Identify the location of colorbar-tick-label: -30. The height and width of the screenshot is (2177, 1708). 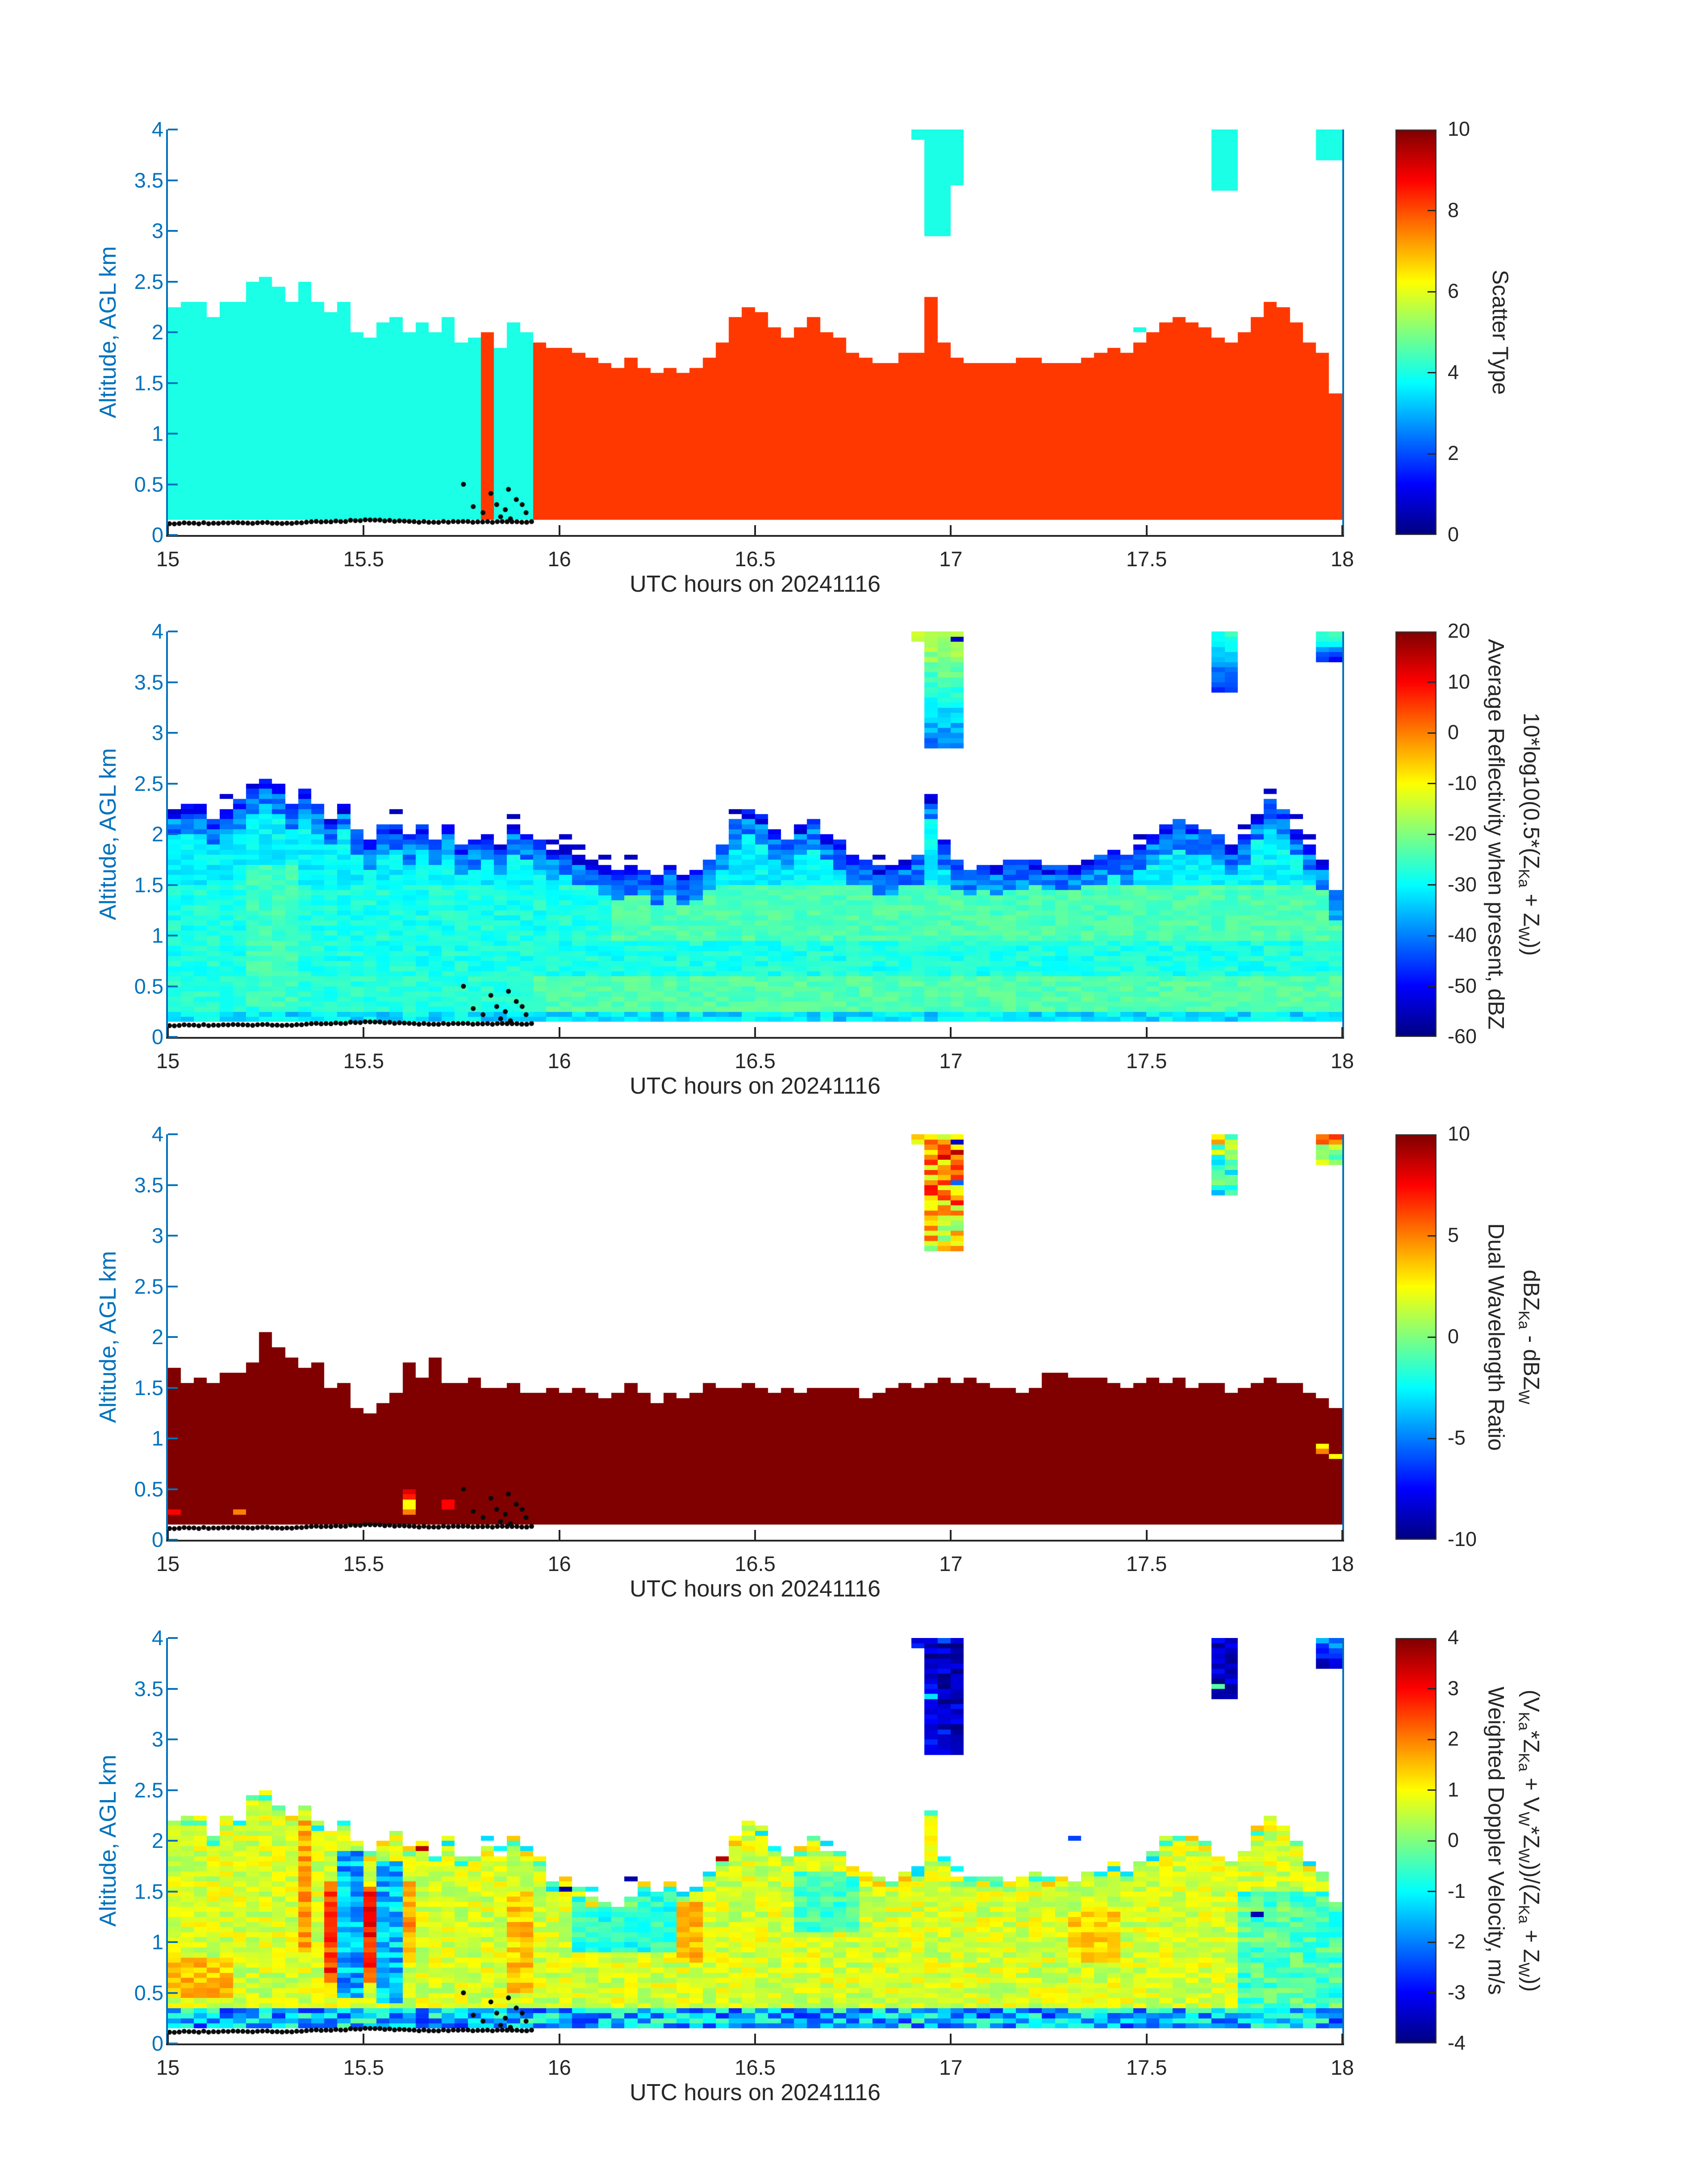
(1462, 884).